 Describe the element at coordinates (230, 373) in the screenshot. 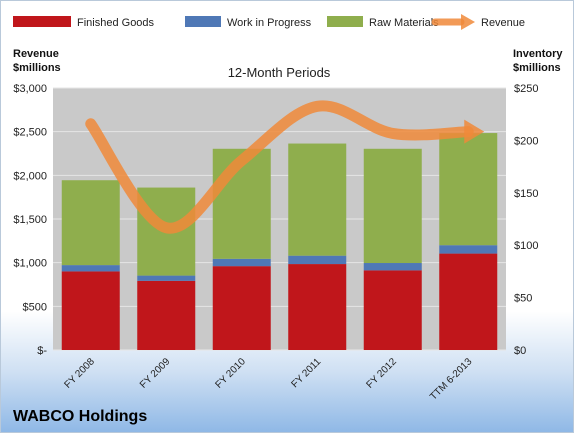

I see `category-label: FY 2010` at that location.